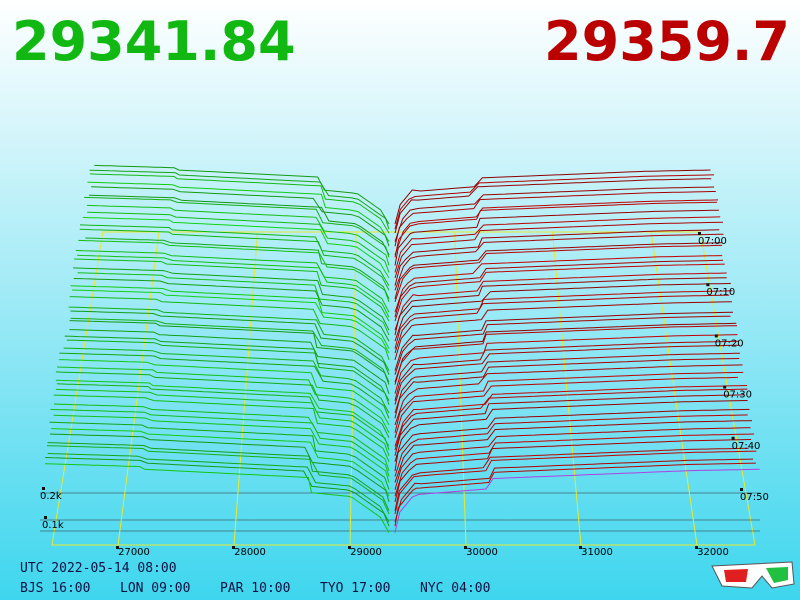 The image size is (800, 600). What do you see at coordinates (737, 395) in the screenshot?
I see `time-tick-label: 07:30` at bounding box center [737, 395].